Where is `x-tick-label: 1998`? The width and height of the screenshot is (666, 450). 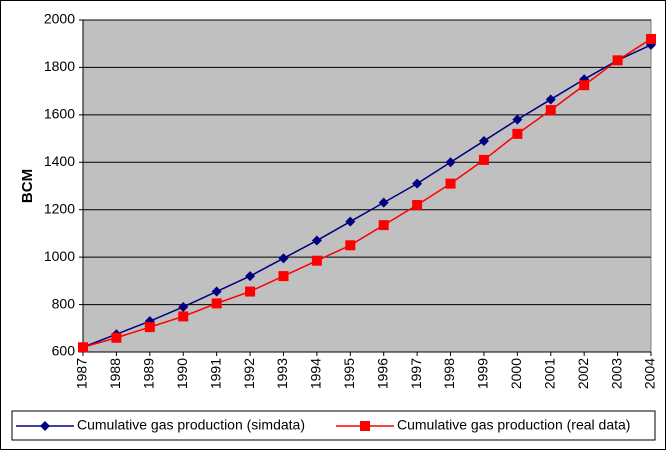 x-tick-label: 1998 is located at coordinates (449, 373).